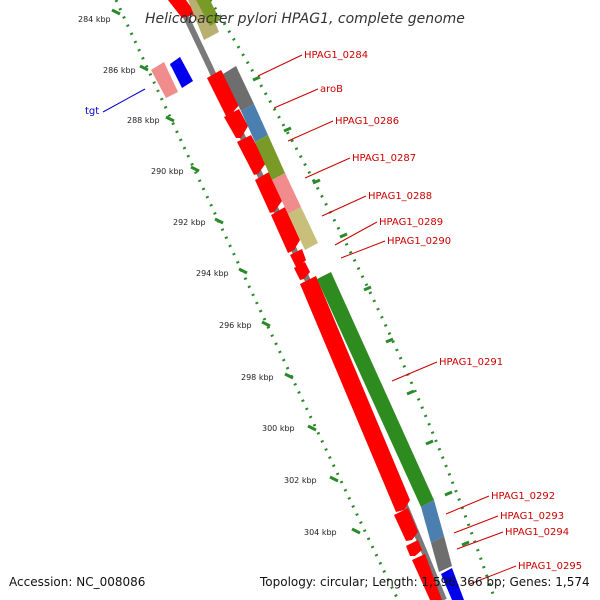 This screenshot has height=600, width=600. Describe the element at coordinates (331, 89) in the screenshot. I see `label-arob: aroB` at that location.